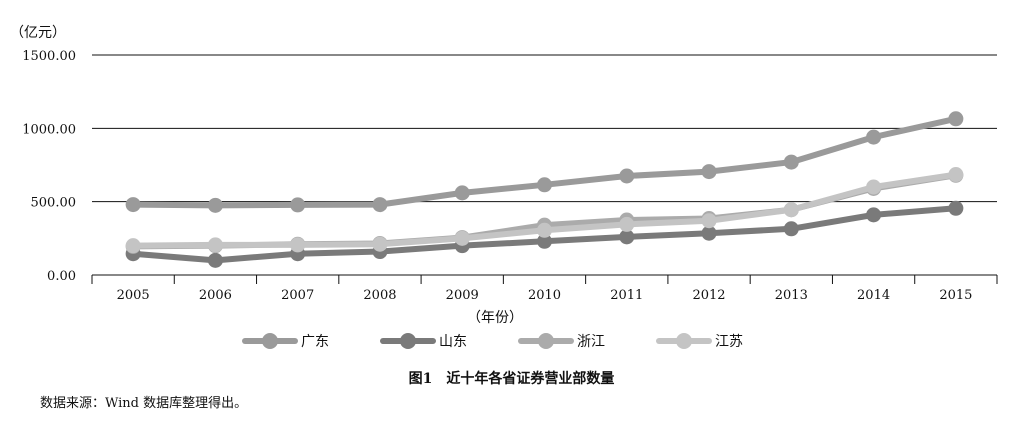 This screenshot has height=429, width=1023. I want to click on x-tick-label: 2015, so click(955, 295).